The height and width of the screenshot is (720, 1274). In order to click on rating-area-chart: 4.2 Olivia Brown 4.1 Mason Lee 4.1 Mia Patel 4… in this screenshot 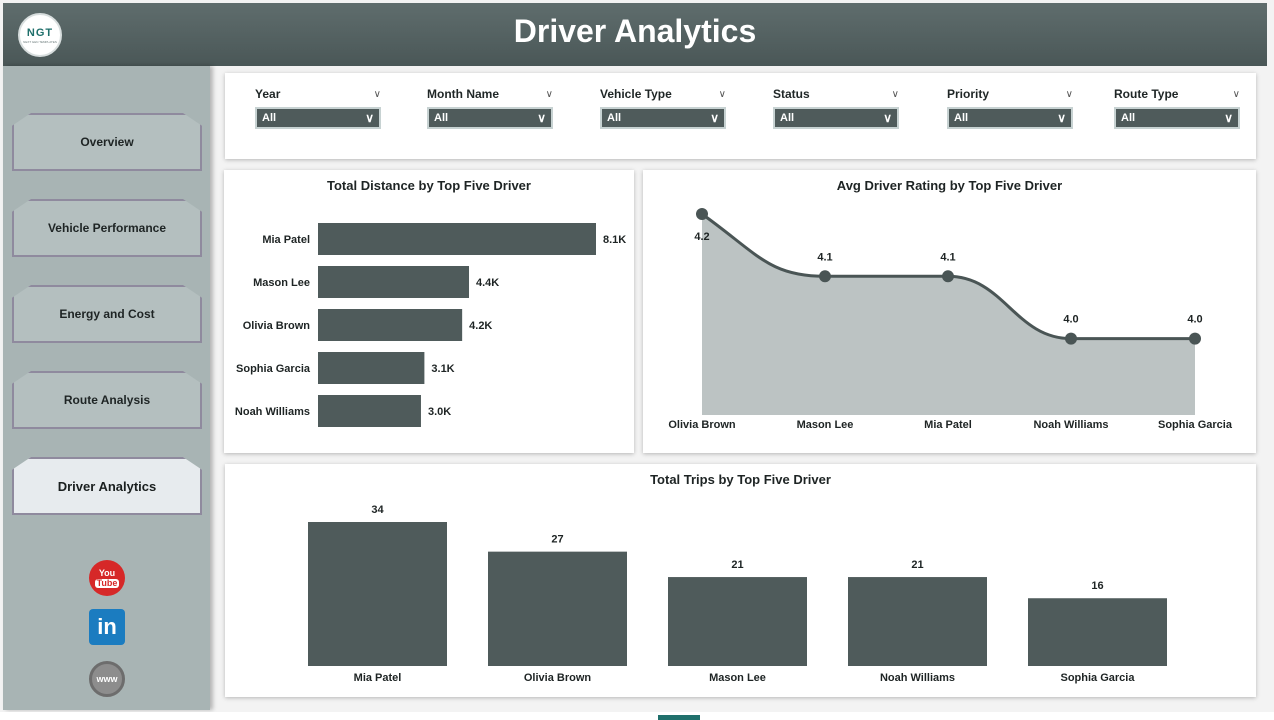, I will do `click(950, 319)`.